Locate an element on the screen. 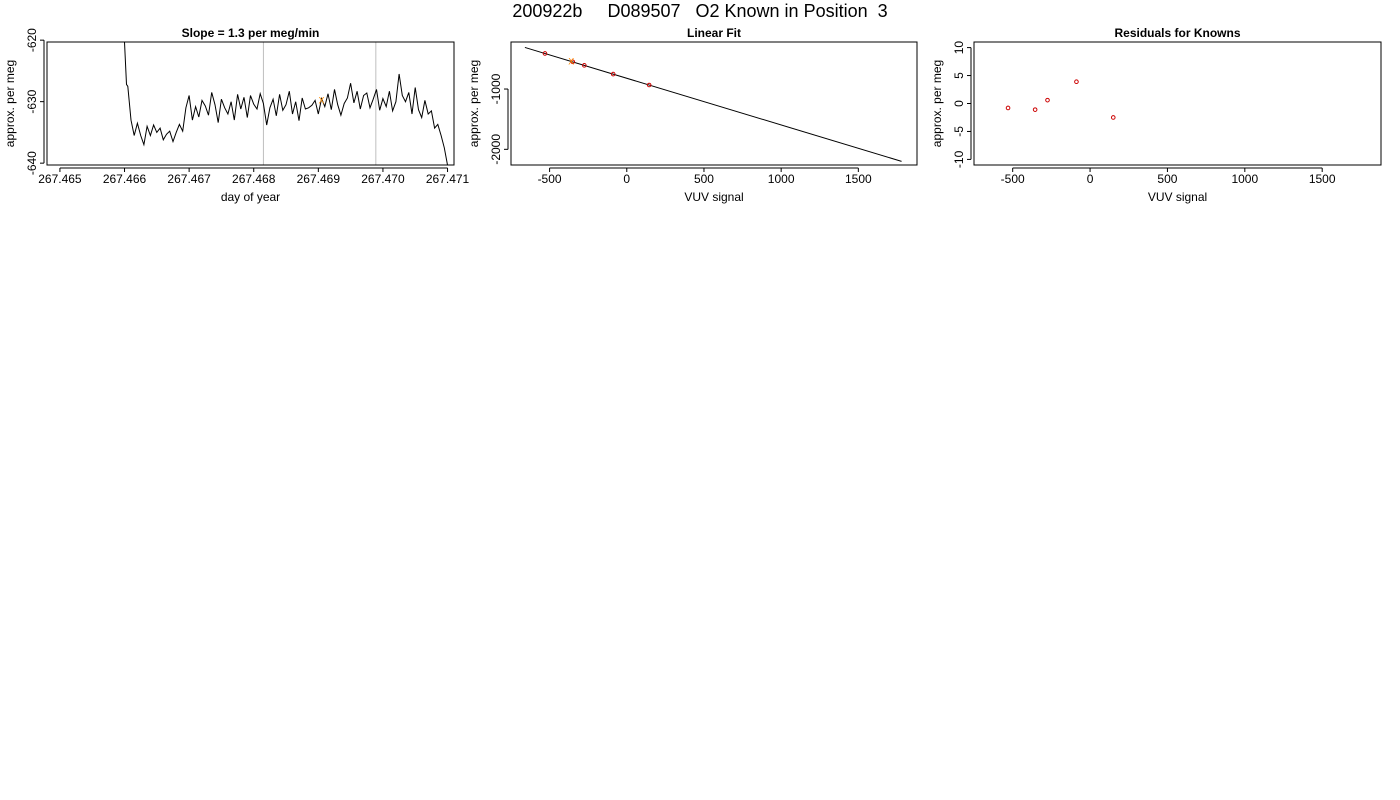 The height and width of the screenshot is (800, 1400). linear-fit-highlight-marker: X is located at coordinates (571, 62).